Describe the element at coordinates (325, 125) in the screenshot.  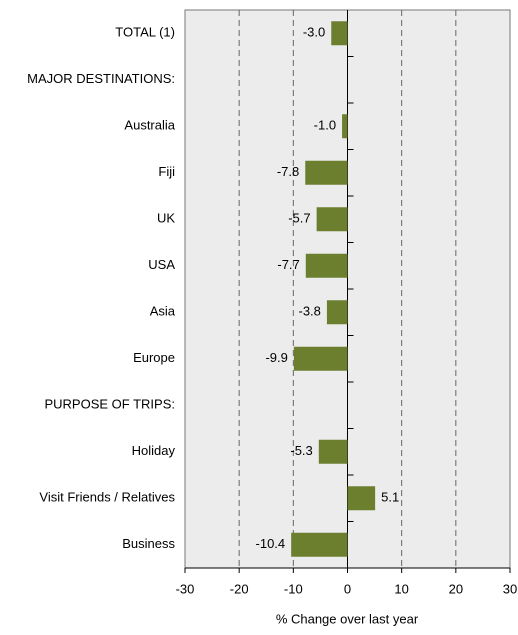
I see `data-label: -1.0` at that location.